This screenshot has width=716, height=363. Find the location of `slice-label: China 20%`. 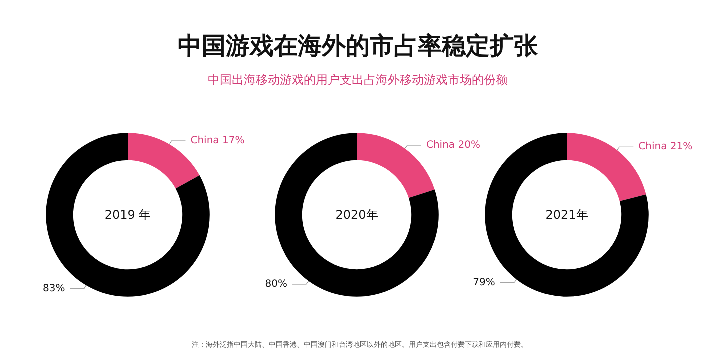

slice-label: China 20% is located at coordinates (453, 146).